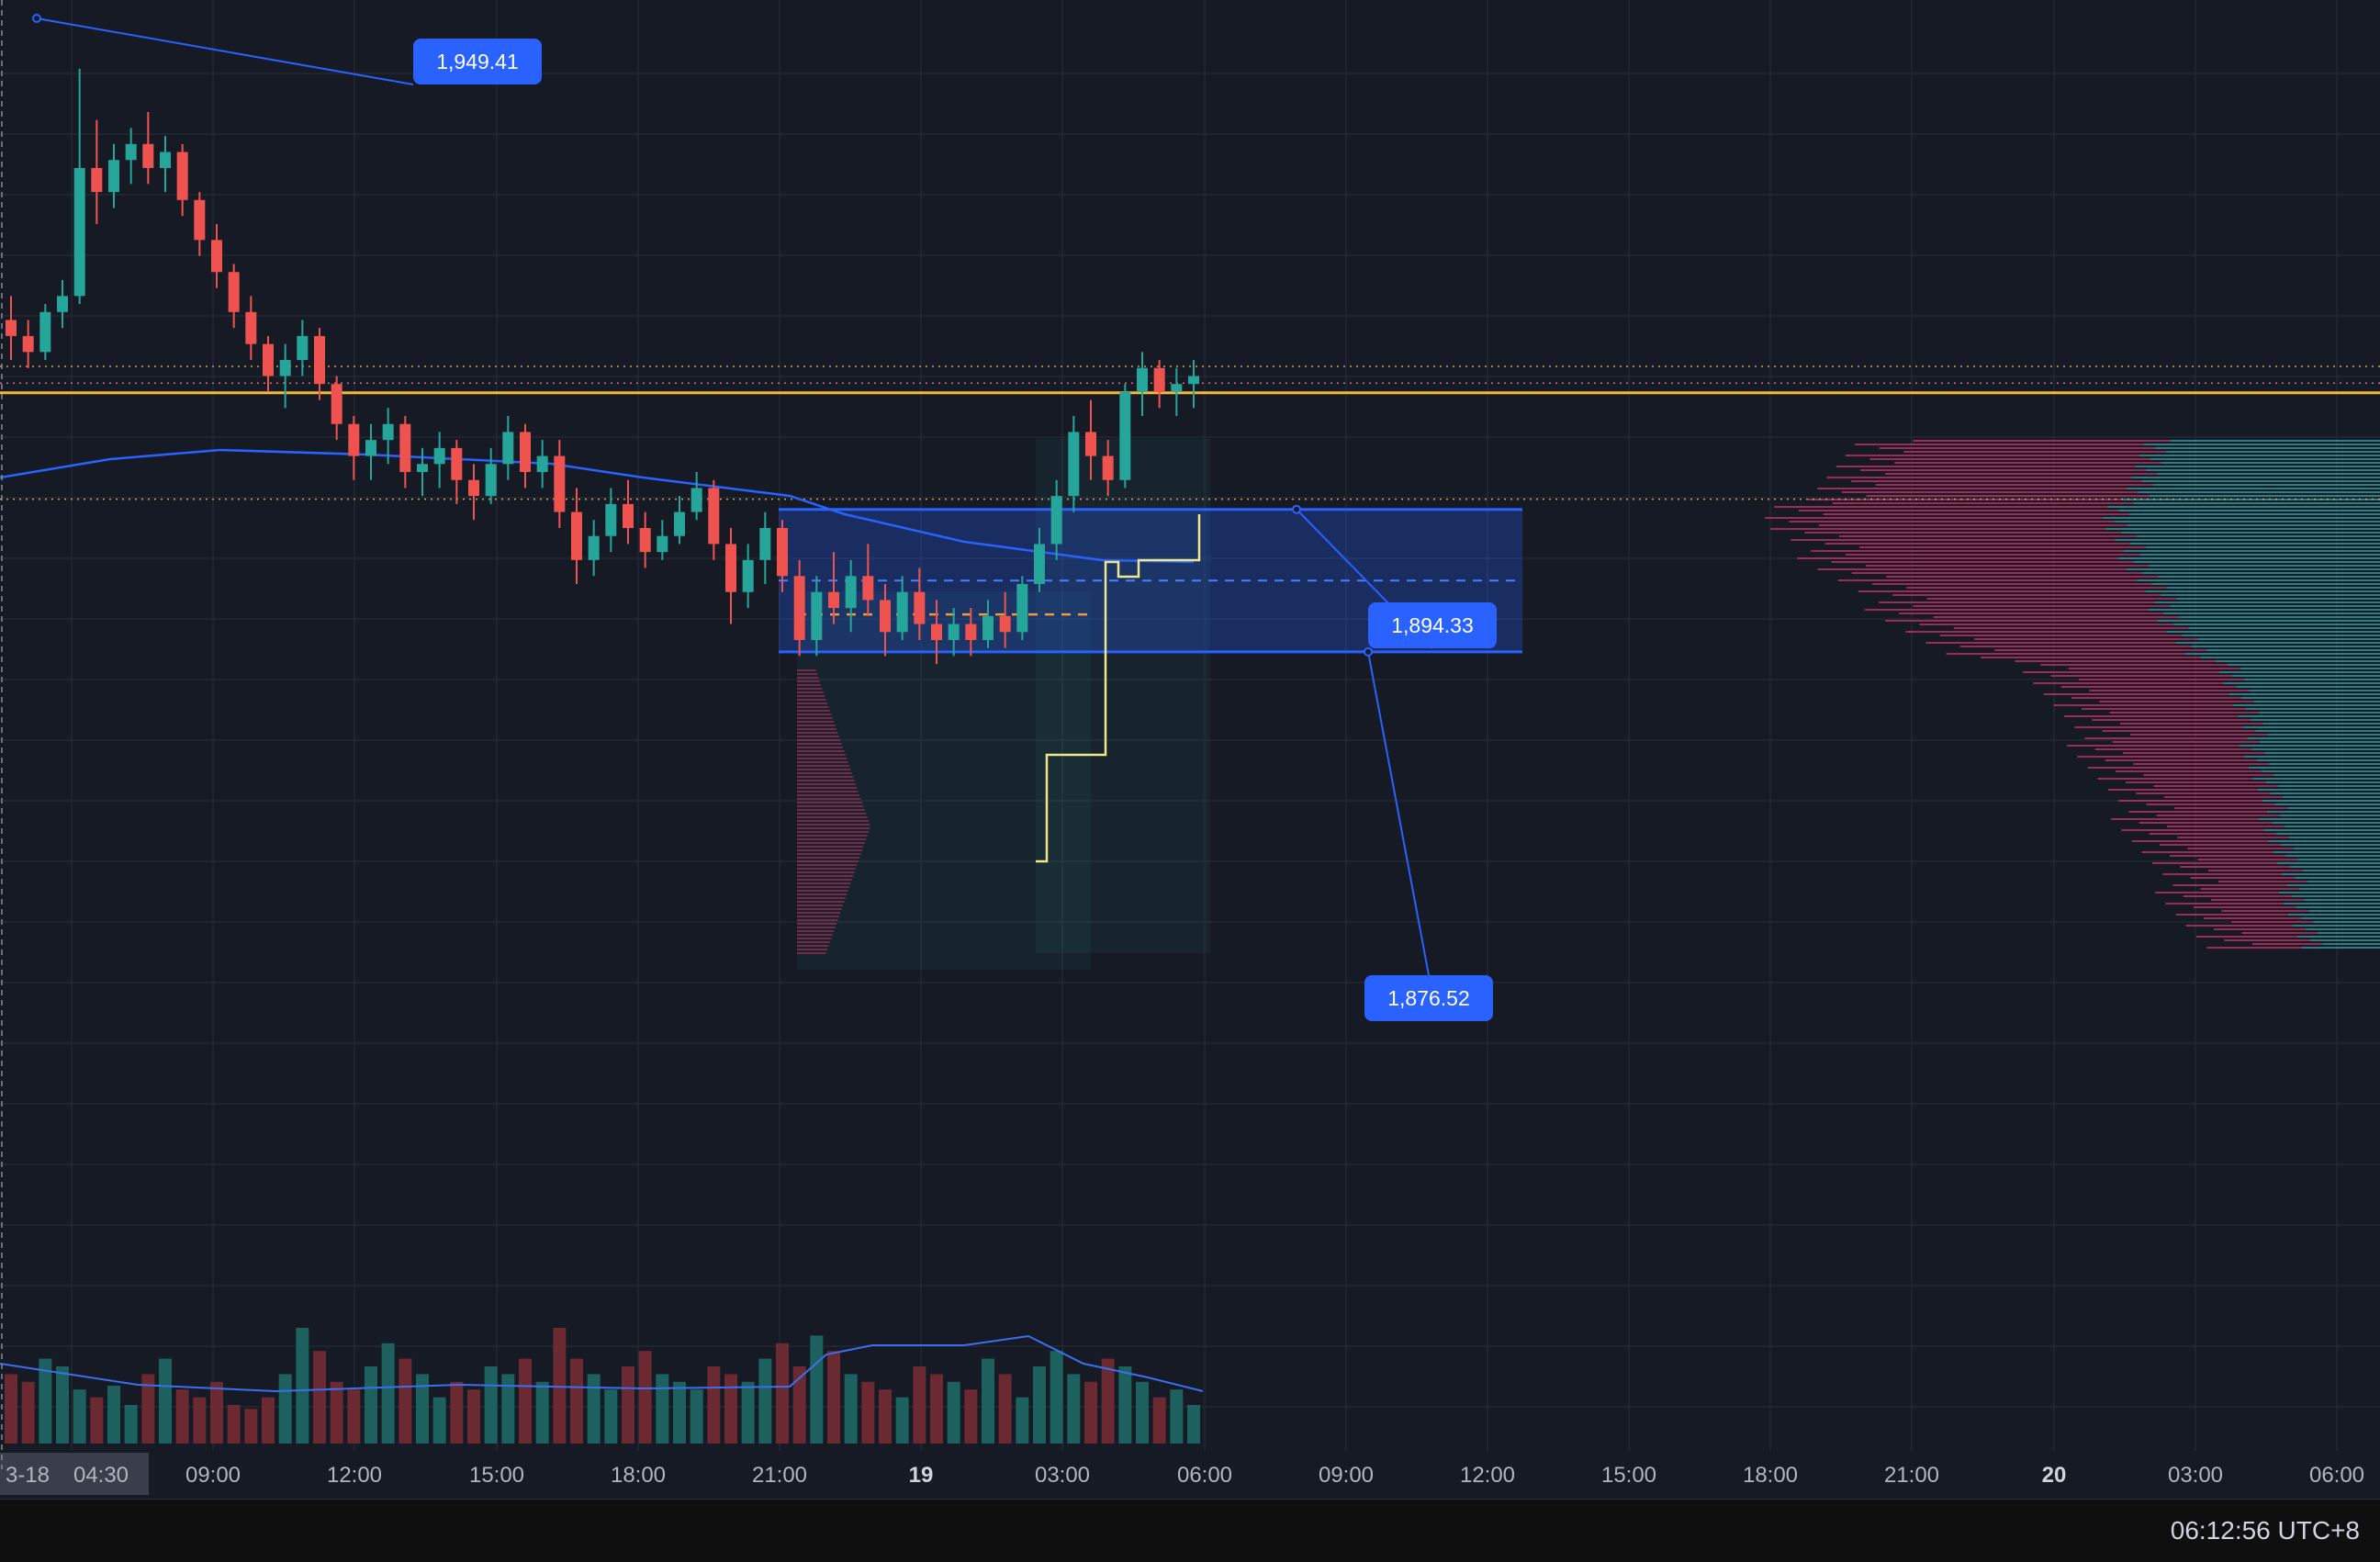 This screenshot has width=2380, height=1562. I want to click on callout-text: 1,949.41, so click(477, 62).